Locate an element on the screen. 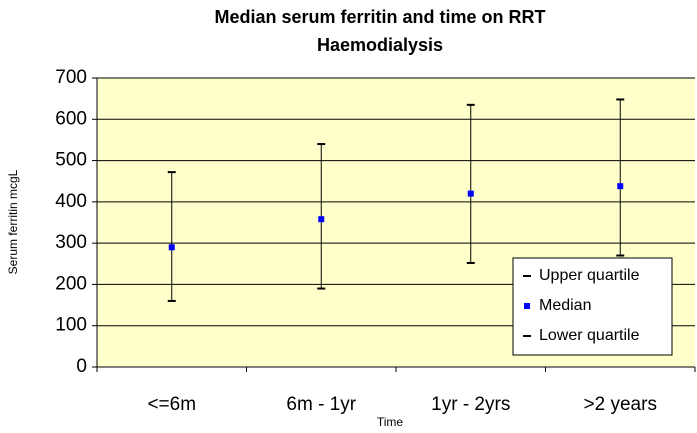 This screenshot has width=697, height=433. legend-label: Median is located at coordinates (565, 305).